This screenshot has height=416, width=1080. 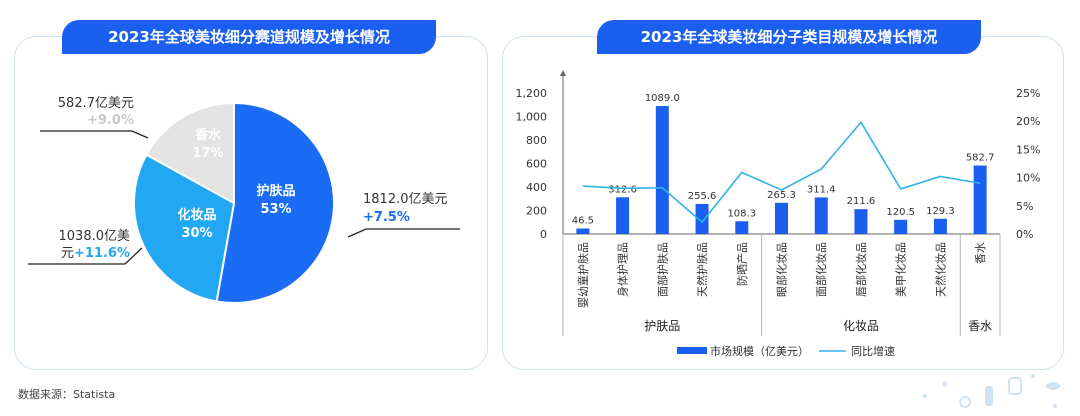 What do you see at coordinates (249, 37) in the screenshot?
I see `pie-chart-title: 2023年全球美妆细分赛道规模及增长情况` at bounding box center [249, 37].